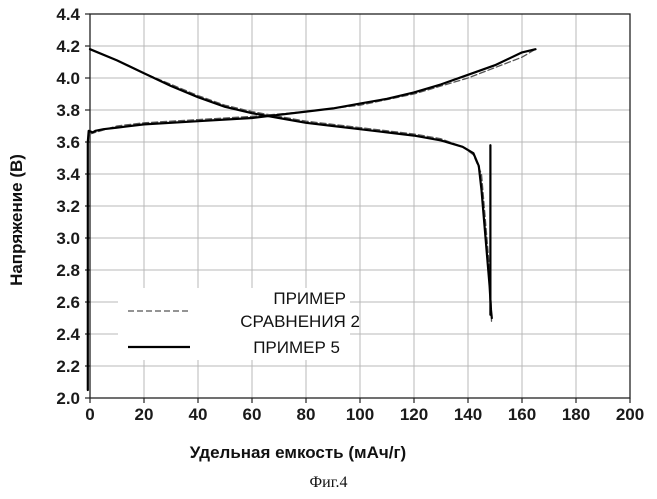 This screenshot has height=499, width=657. What do you see at coordinates (309, 298) in the screenshot?
I see `legend-label-comparison-line1: ПРИМЕР` at bounding box center [309, 298].